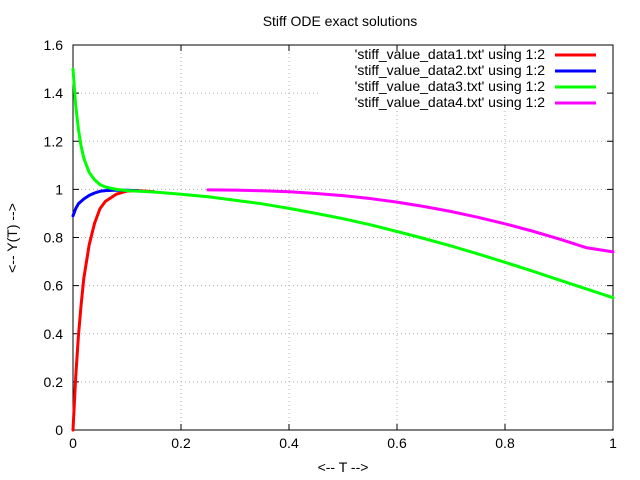  I want to click on legend-label-3: 'stiff_value_data3.txt' using 1:2, so click(450, 86).